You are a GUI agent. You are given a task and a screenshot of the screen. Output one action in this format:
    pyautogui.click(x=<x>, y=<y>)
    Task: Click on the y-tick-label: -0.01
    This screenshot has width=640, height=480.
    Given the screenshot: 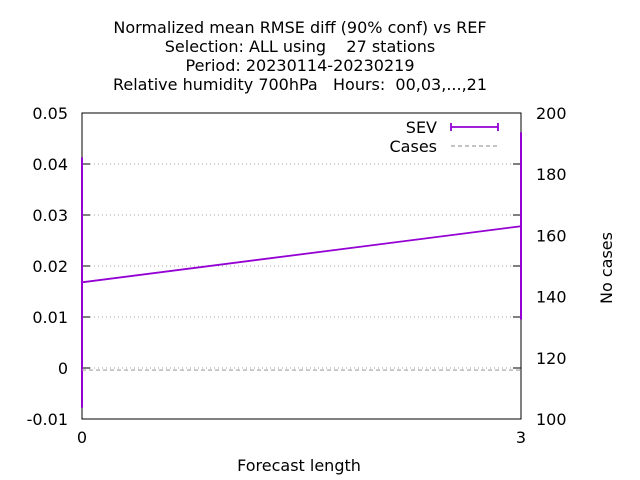 What is the action you would take?
    pyautogui.click(x=47, y=419)
    